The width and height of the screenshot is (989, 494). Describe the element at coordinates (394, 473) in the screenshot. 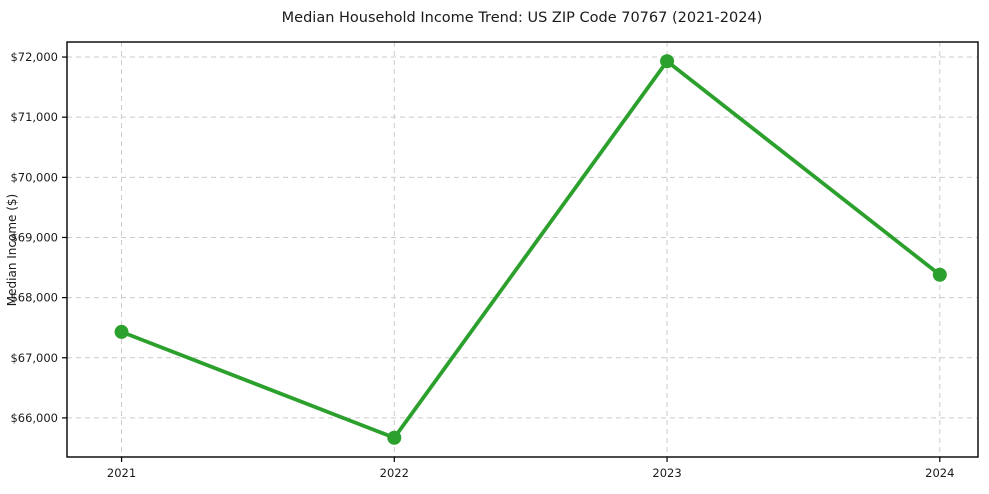

I see `x-tick-label: 2022` at that location.